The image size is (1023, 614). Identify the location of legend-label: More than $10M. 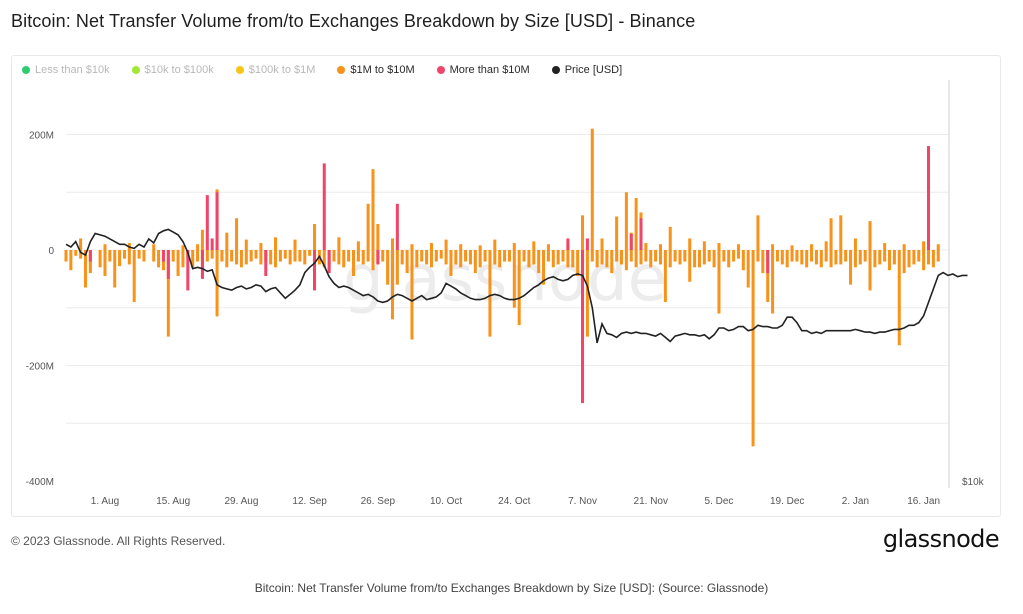
(489, 70).